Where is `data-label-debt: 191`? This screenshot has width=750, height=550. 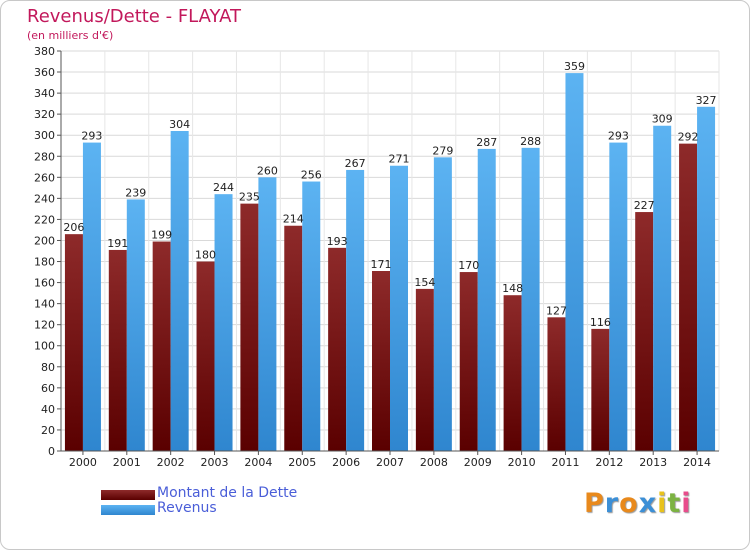
data-label-debt: 191 is located at coordinates (117, 243).